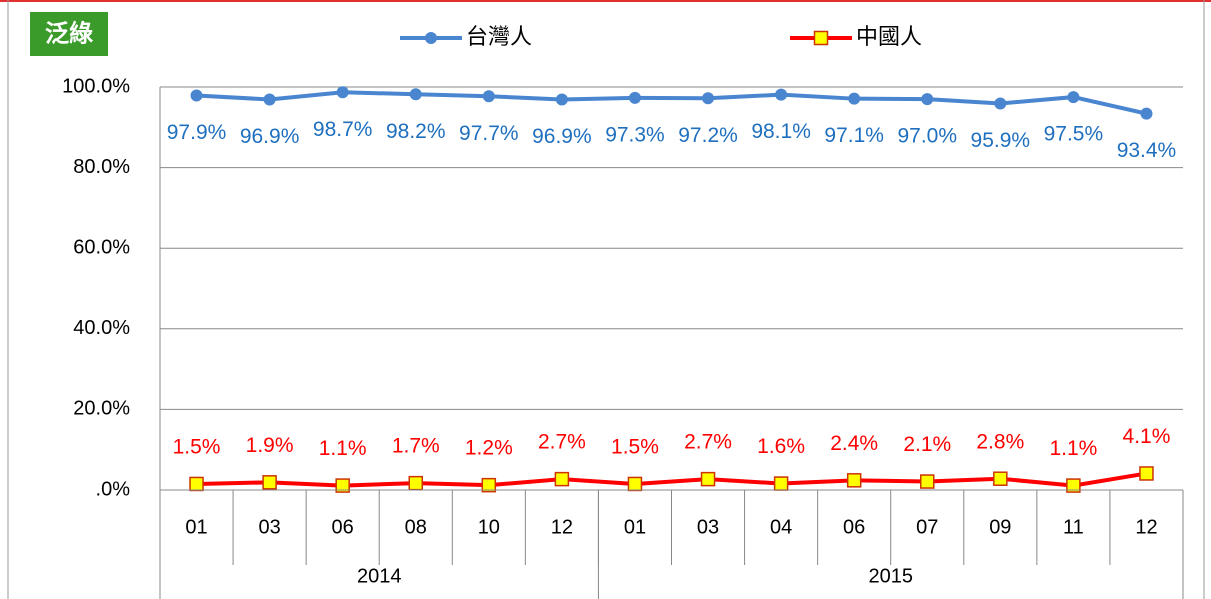 The width and height of the screenshot is (1211, 599). I want to click on badge: 泛綠, so click(69, 33).